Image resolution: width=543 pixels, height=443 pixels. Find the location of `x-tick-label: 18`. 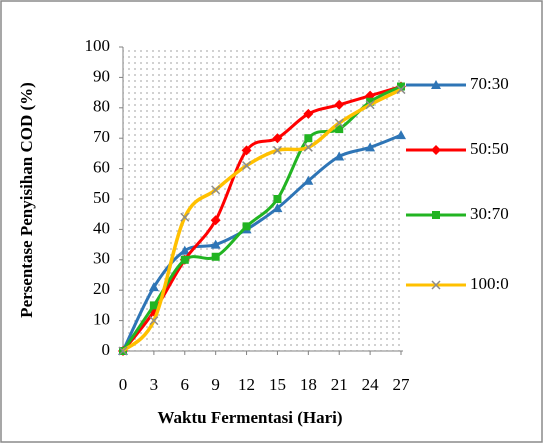

x-tick-label: 18 is located at coordinates (308, 384).